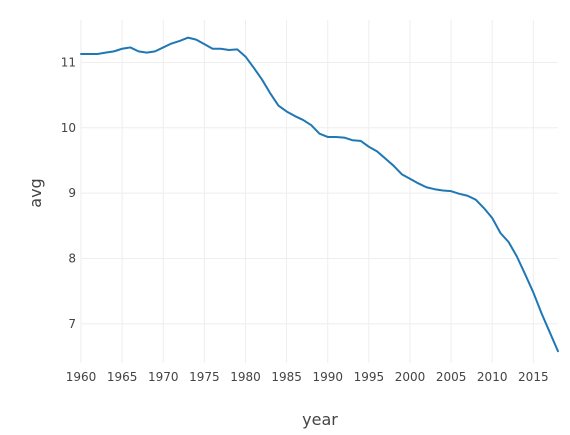 The height and width of the screenshot is (435, 570). Describe the element at coordinates (451, 377) in the screenshot. I see `x-tick-label: 2005` at that location.